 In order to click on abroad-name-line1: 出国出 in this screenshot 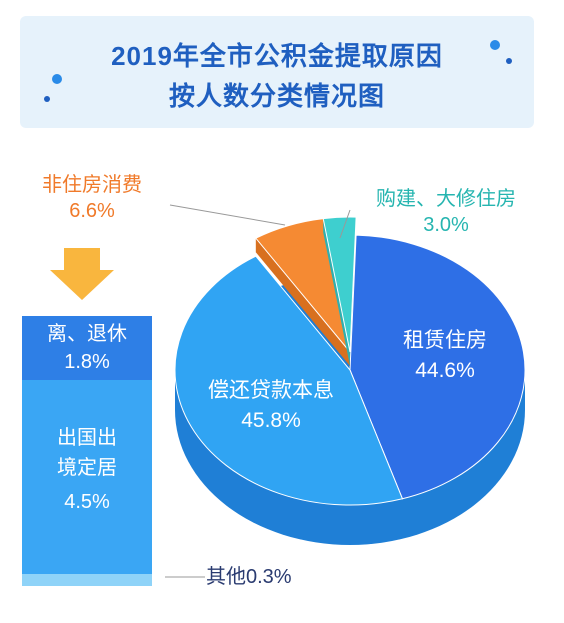, I will do `click(87, 438)`.